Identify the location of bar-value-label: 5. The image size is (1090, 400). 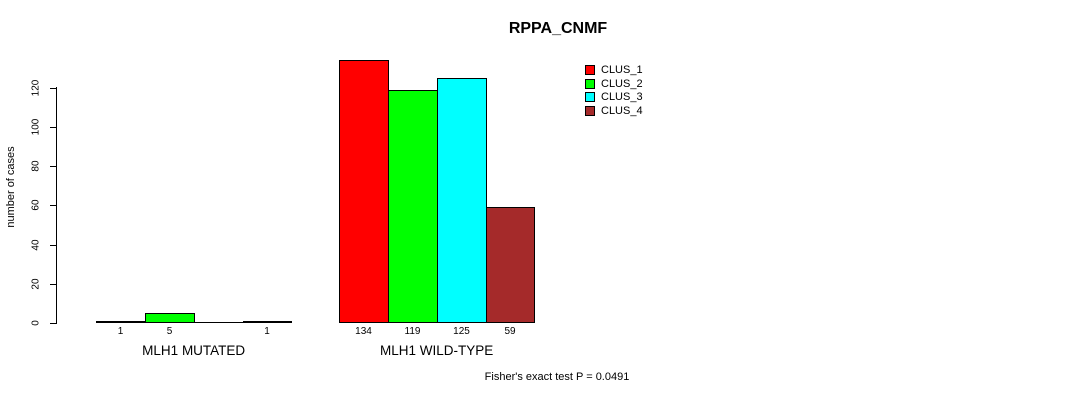
(169, 331).